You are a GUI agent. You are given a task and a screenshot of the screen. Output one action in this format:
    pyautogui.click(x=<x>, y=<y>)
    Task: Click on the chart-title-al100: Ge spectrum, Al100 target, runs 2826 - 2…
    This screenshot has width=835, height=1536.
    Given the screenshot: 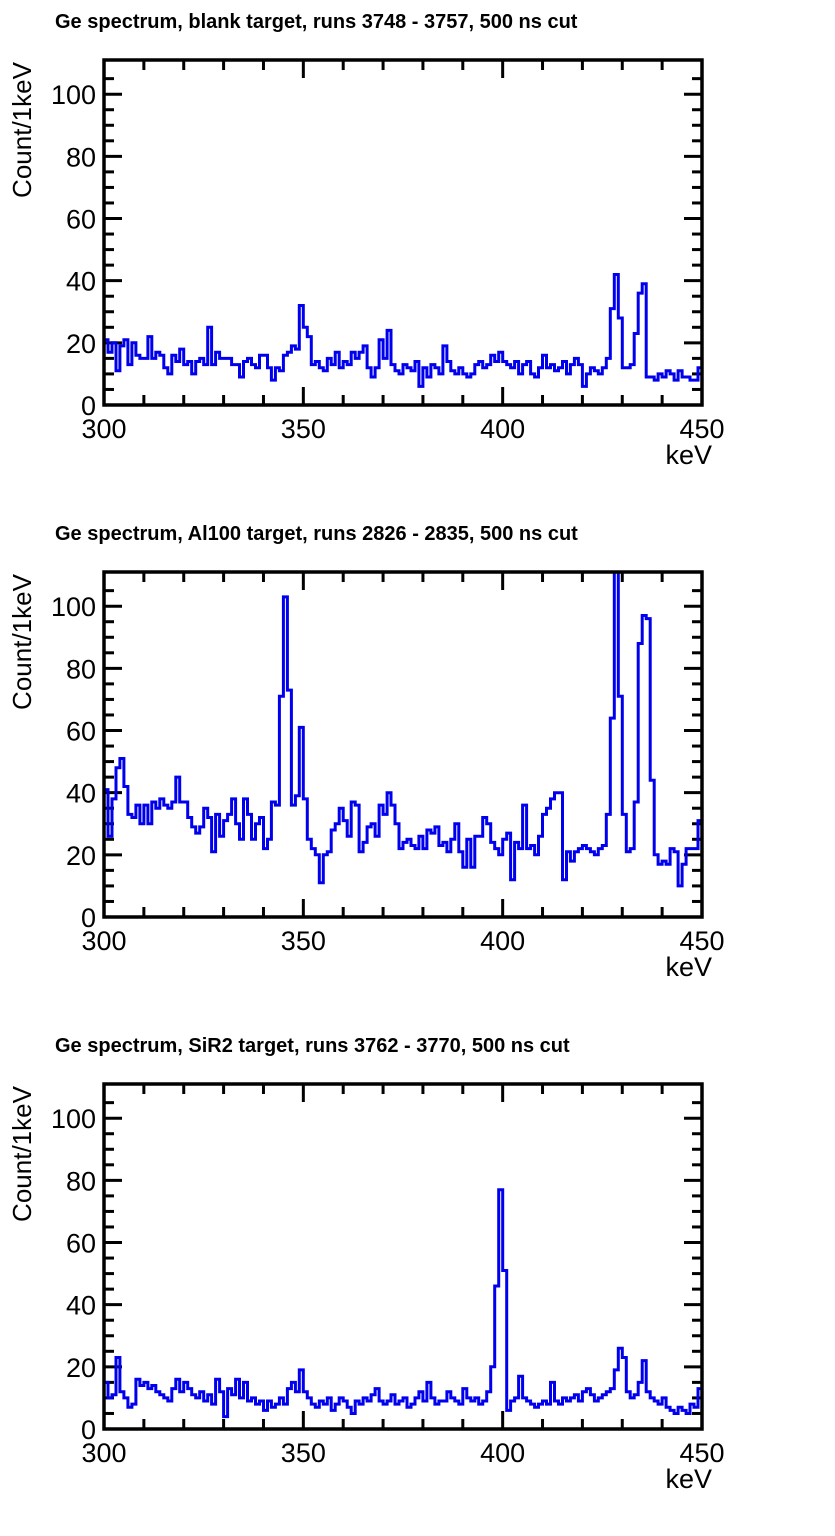 What is the action you would take?
    pyautogui.click(x=316, y=534)
    